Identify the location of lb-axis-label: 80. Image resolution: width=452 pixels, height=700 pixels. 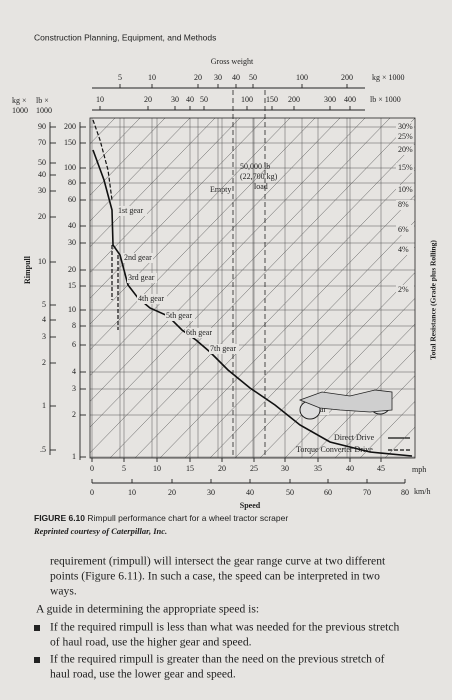
(72, 182).